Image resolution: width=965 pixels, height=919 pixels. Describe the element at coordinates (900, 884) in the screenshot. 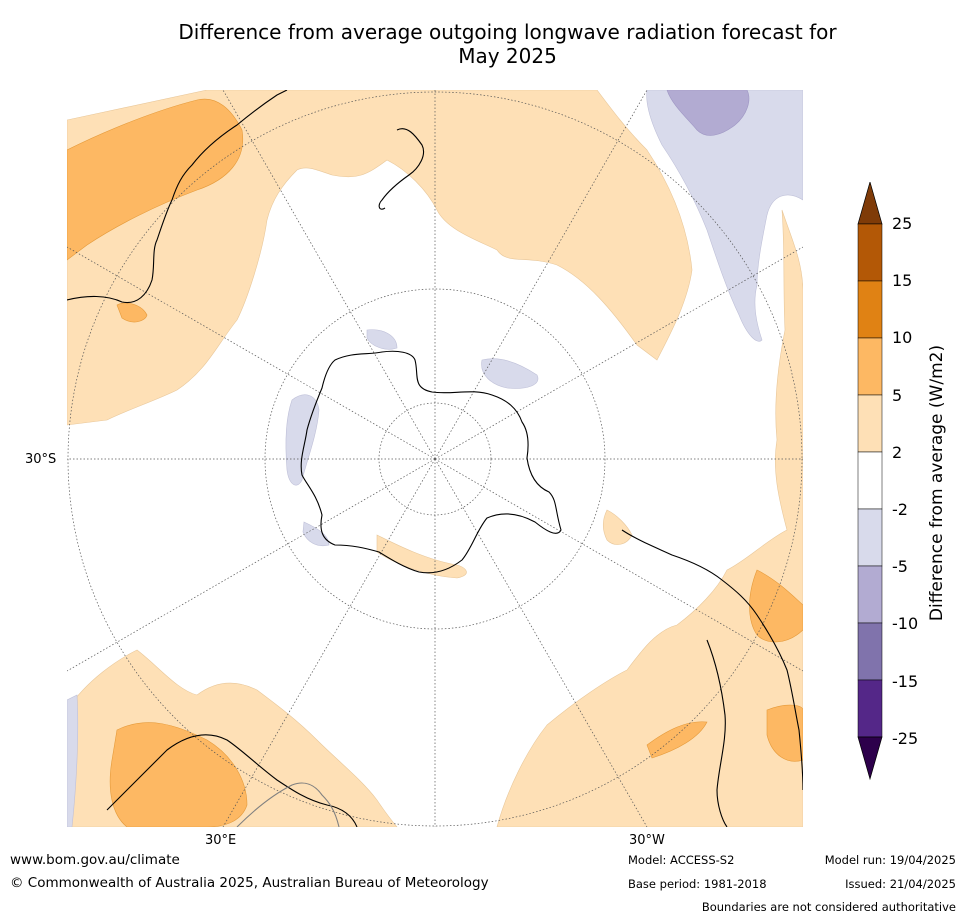

I see `footer-issued: Issued: 21/04/2025` at that location.